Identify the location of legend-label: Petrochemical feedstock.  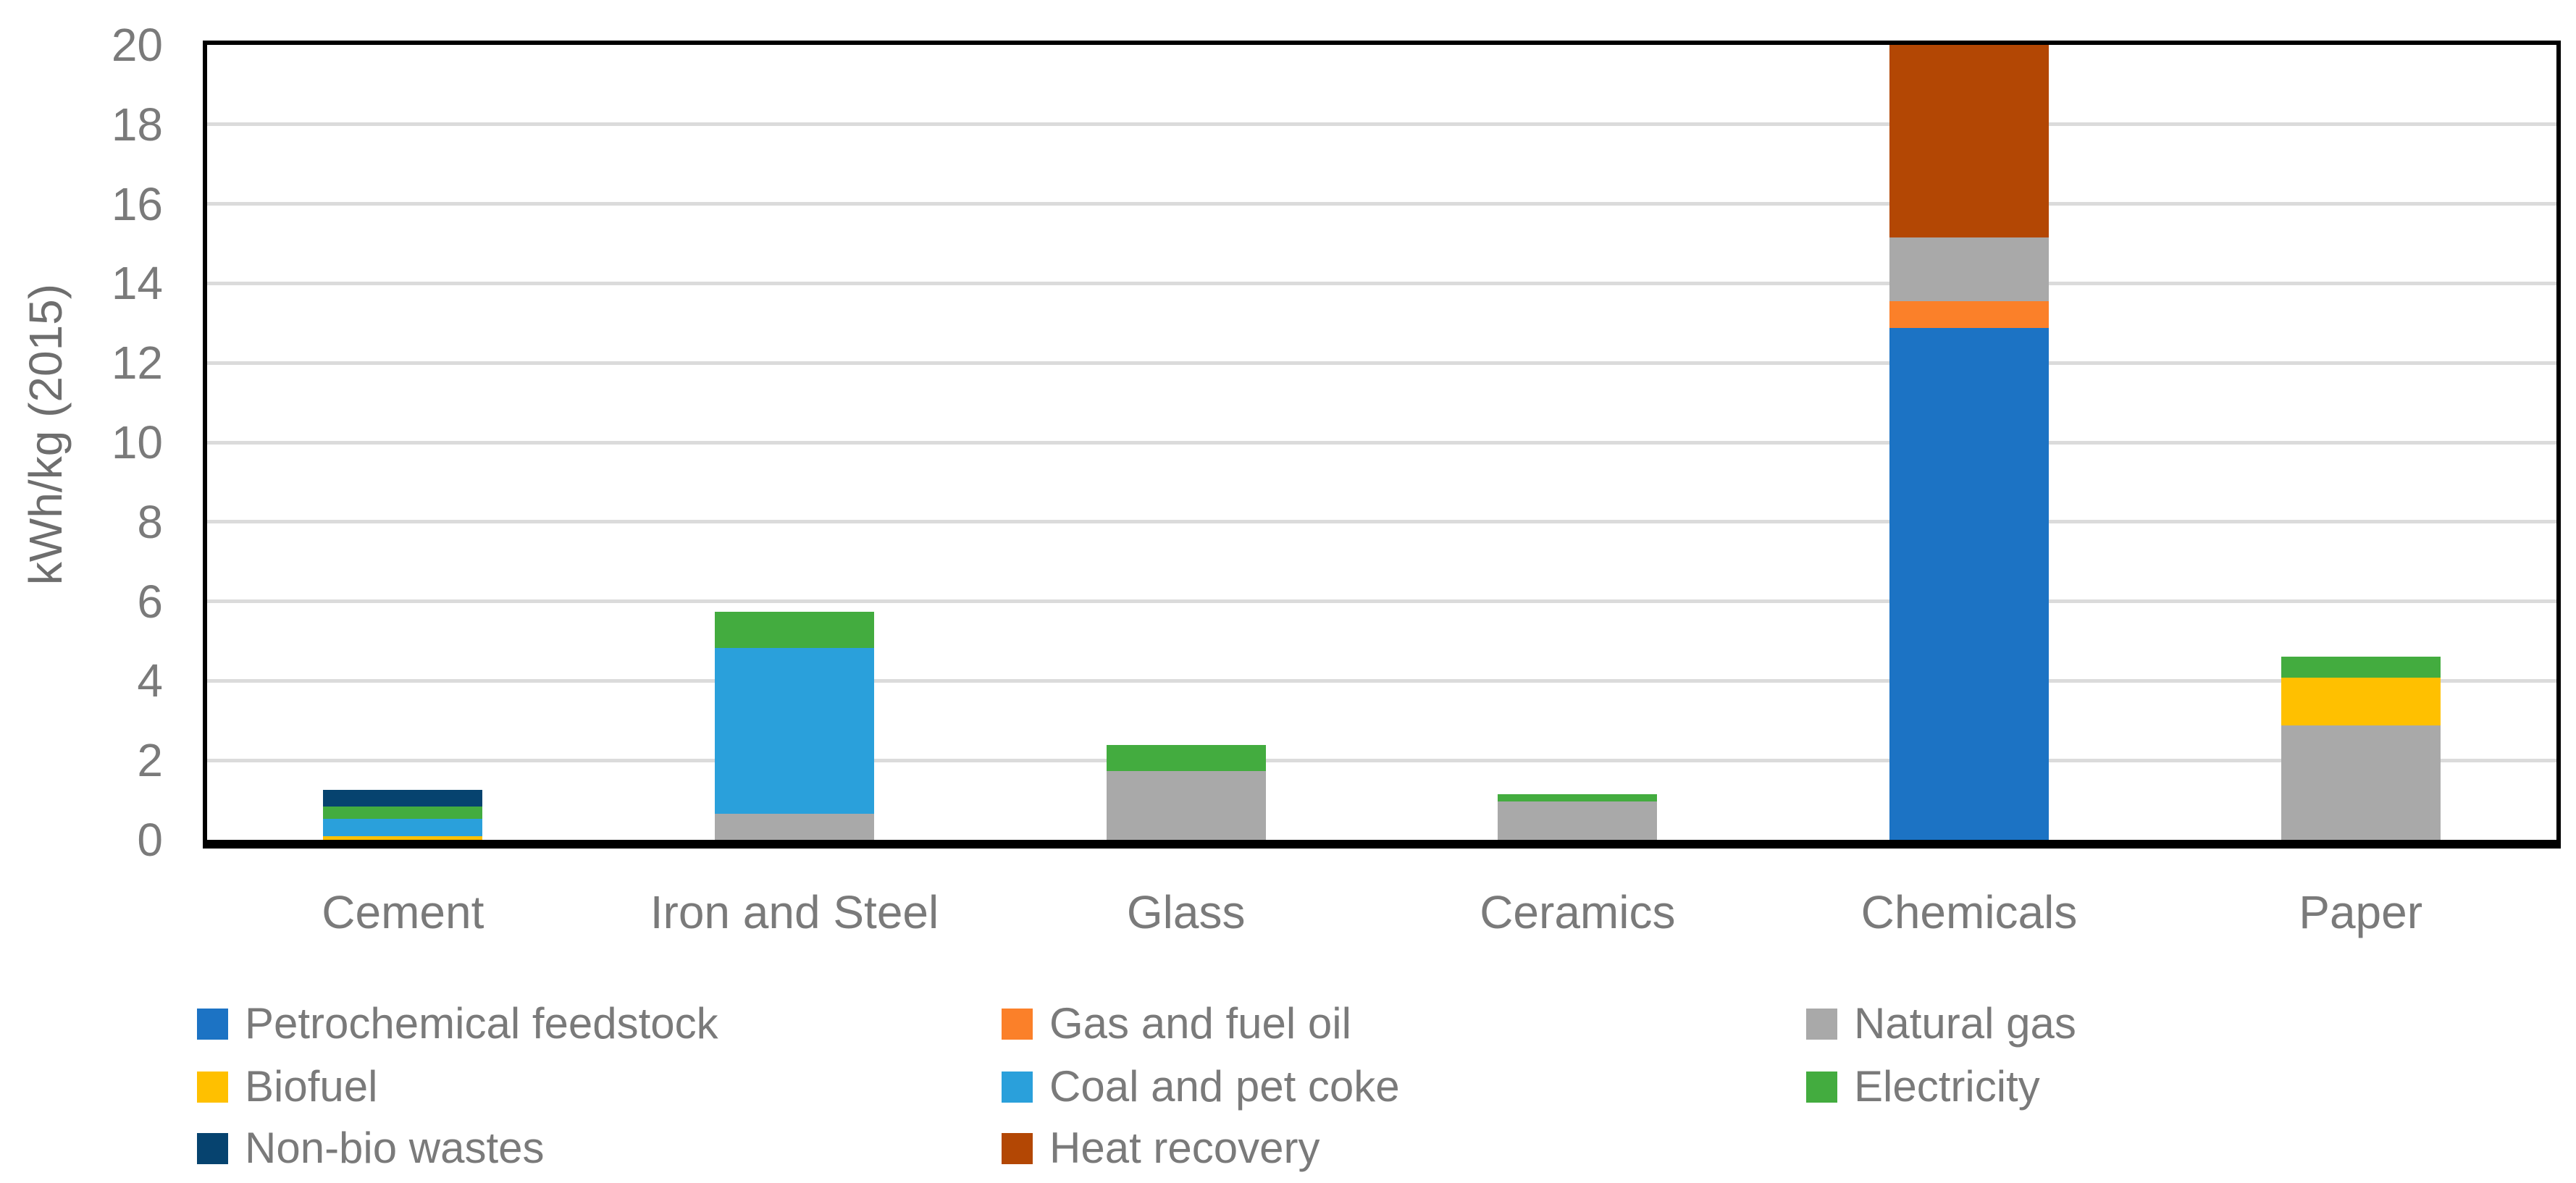
(481, 1023).